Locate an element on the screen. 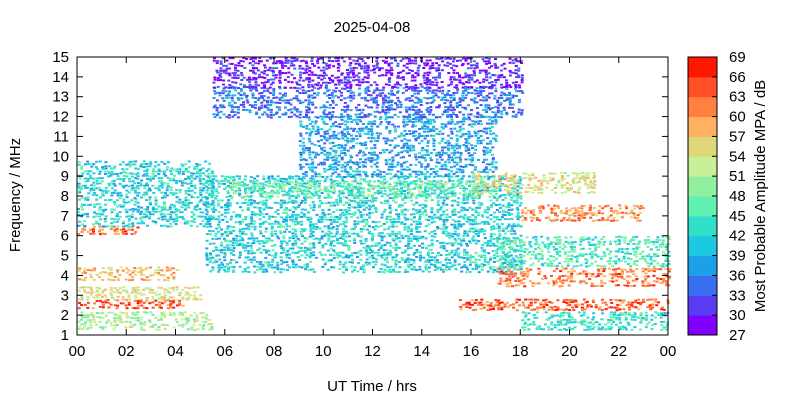  colorbar-tick-label: 30 is located at coordinates (737, 315).